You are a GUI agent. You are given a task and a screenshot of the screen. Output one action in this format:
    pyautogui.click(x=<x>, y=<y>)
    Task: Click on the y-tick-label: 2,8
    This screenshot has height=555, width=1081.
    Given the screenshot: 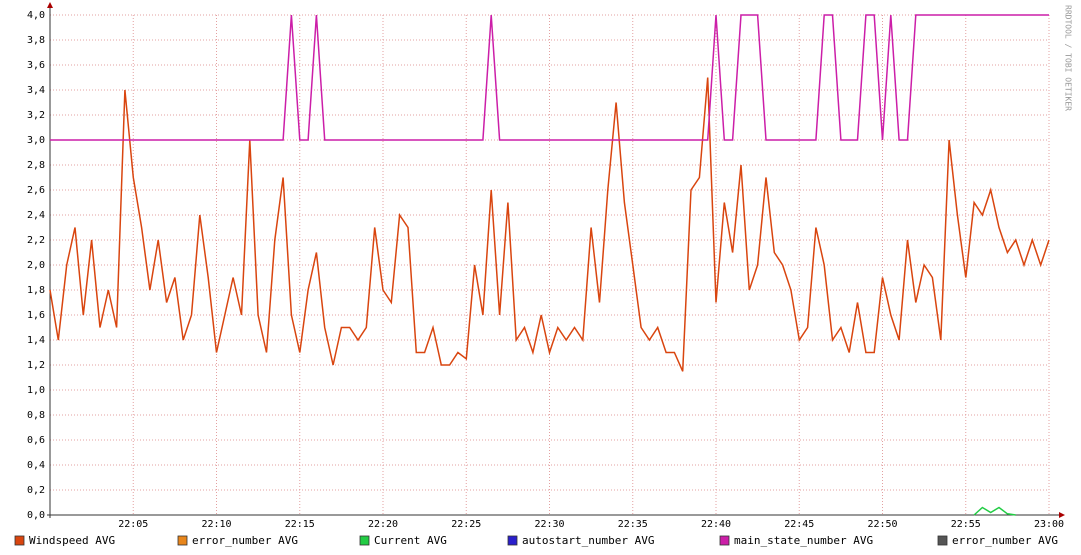 What is the action you would take?
    pyautogui.click(x=36, y=165)
    